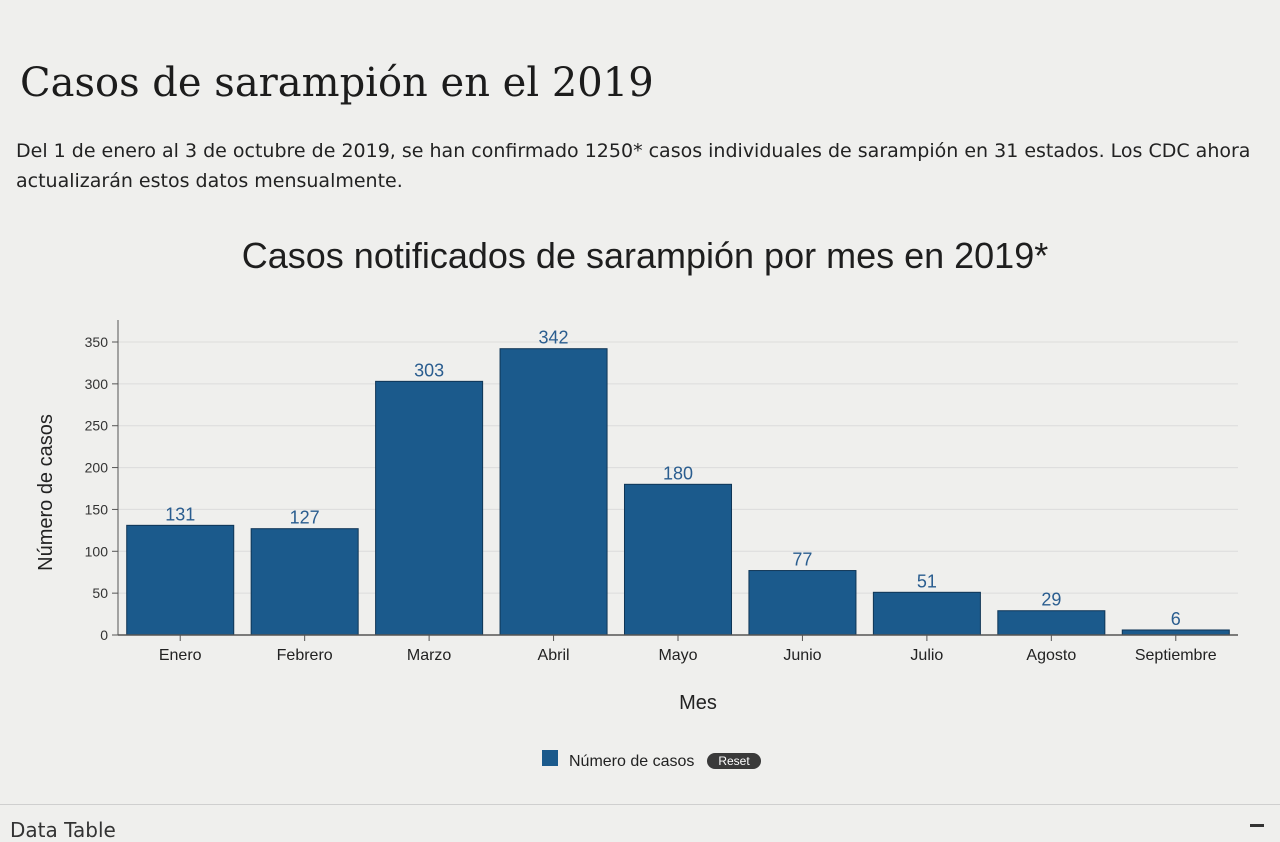 Image resolution: width=1280 pixels, height=842 pixels. I want to click on legend-label: Número de casos, so click(631, 761).